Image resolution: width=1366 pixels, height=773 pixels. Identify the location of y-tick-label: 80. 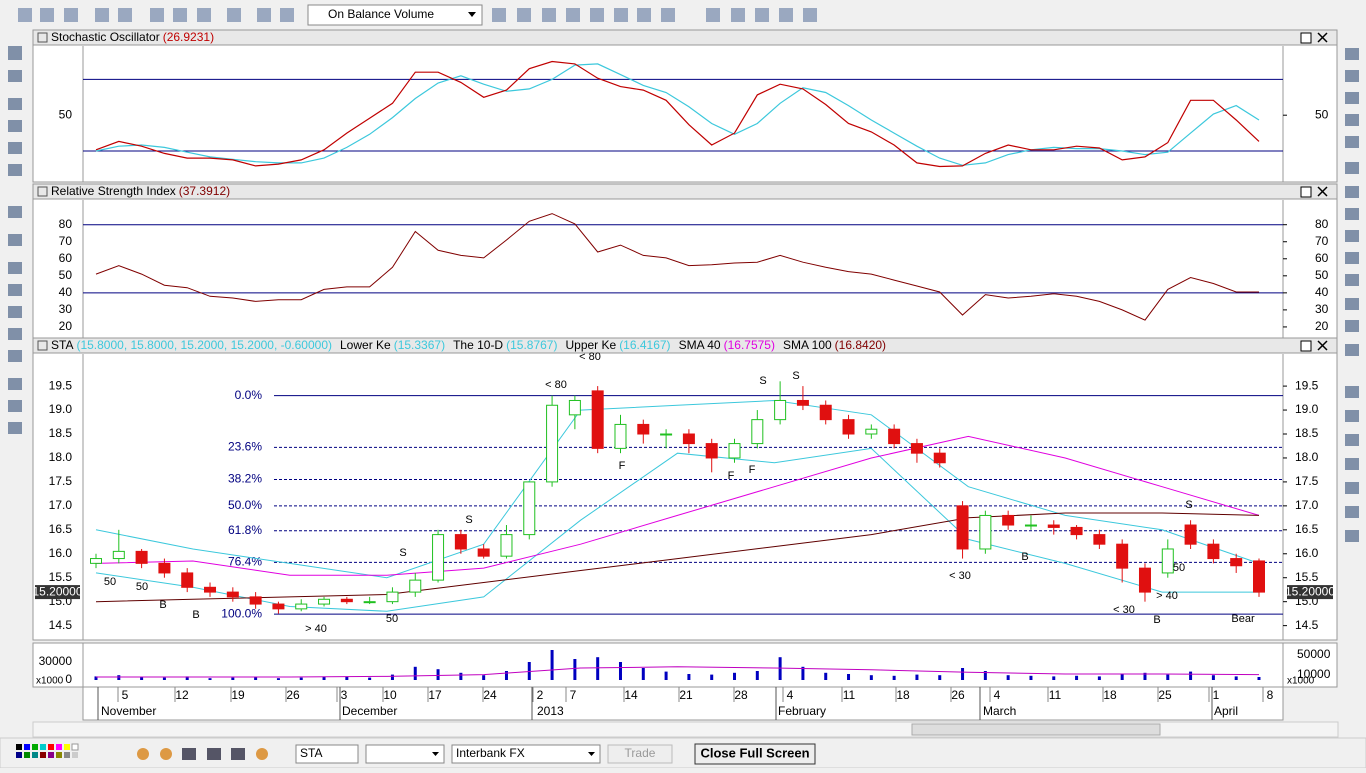
(66, 224).